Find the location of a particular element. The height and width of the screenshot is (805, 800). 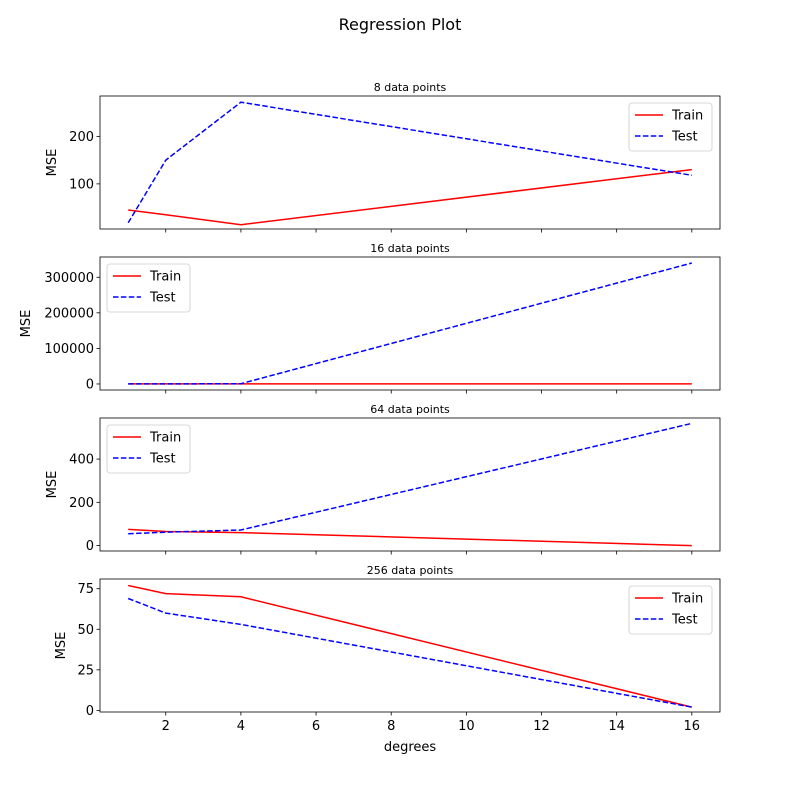

legend-label-test-1: Test is located at coordinates (162, 298).